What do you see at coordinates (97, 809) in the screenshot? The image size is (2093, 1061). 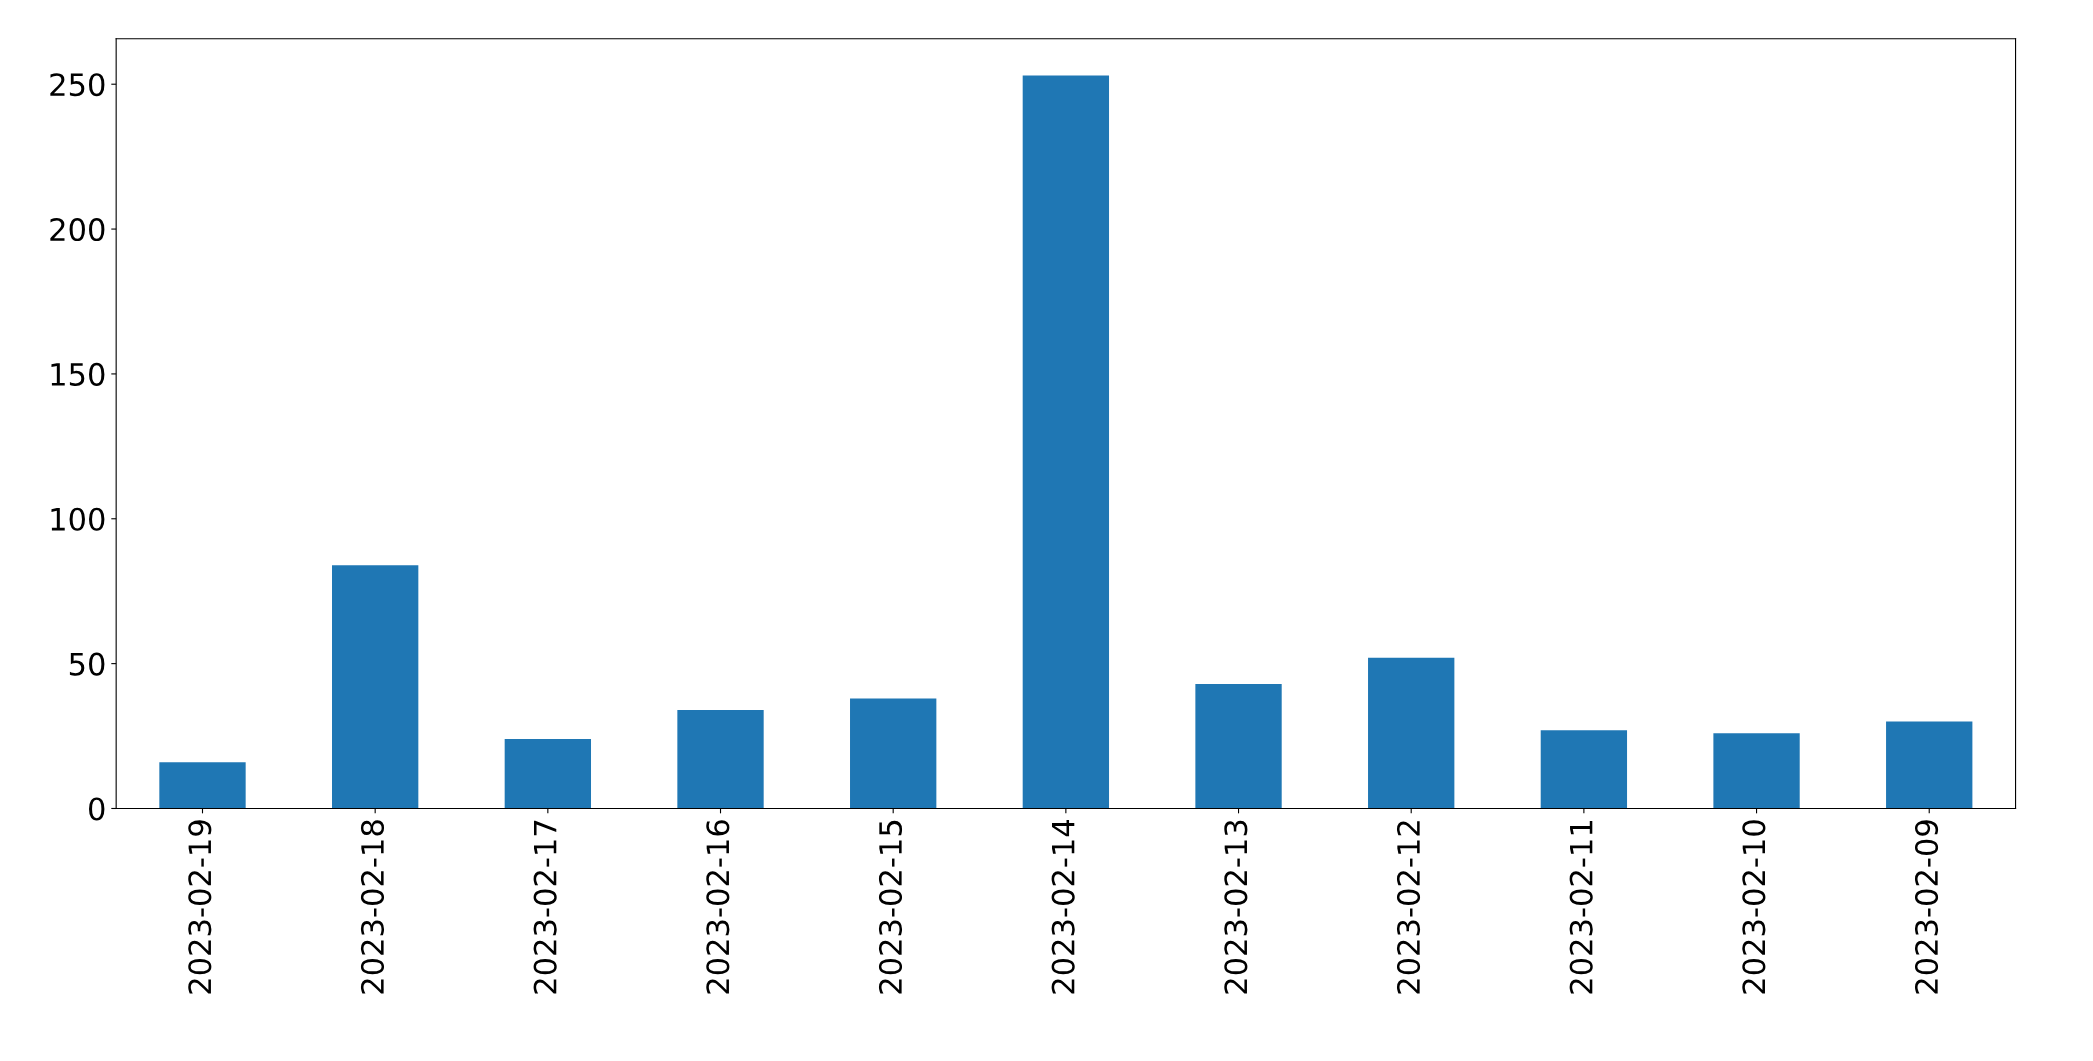 I see `y-tick-label: 0` at bounding box center [97, 809].